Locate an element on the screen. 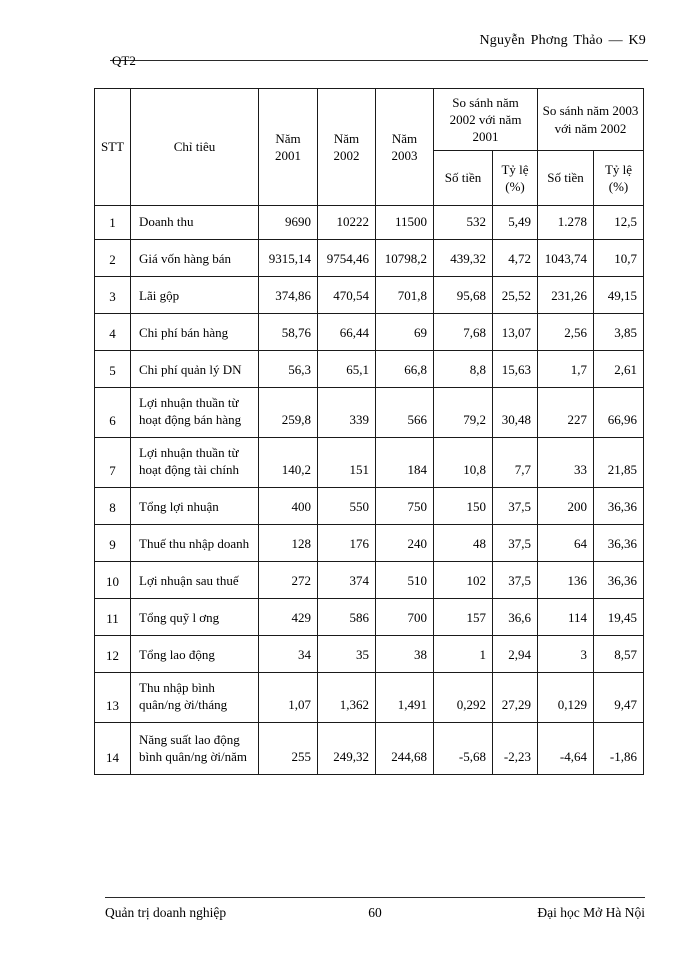  cell-nam-2001: 374,86 is located at coordinates (288, 295).